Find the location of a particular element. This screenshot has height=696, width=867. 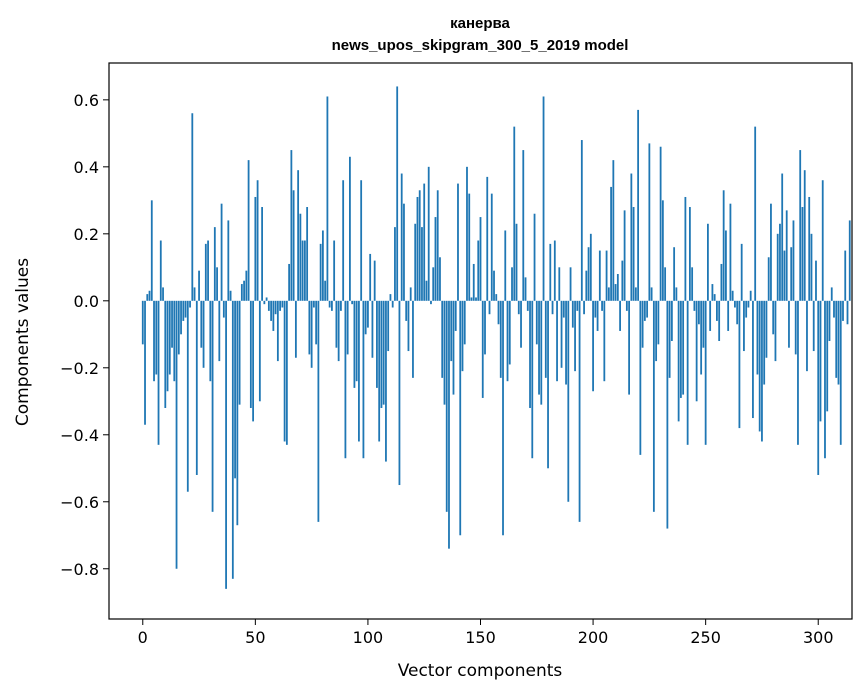

x-tick-label: 200 is located at coordinates (593, 637).